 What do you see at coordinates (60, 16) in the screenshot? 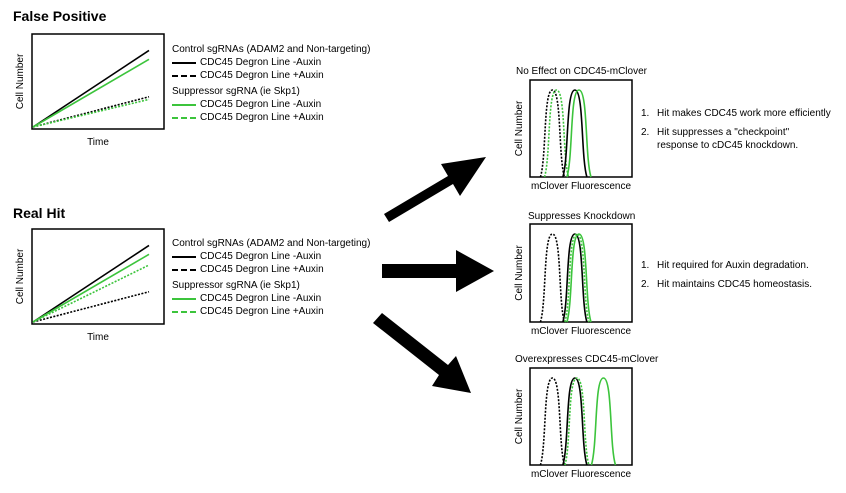
I see `panel-heading-false-positive: False Positive` at bounding box center [60, 16].